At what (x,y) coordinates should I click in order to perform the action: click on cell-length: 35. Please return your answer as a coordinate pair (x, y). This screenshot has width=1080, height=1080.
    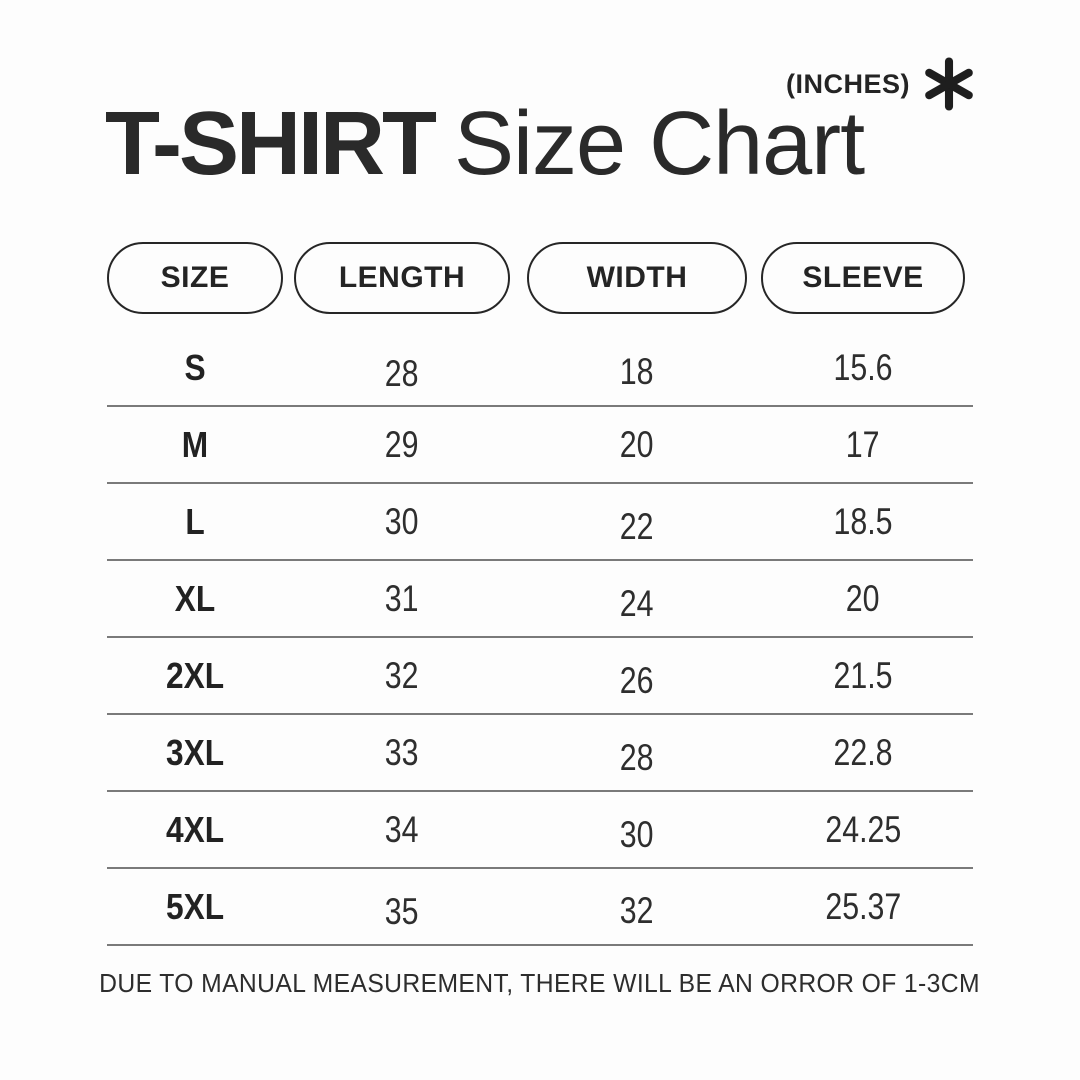
    Looking at the image, I should click on (402, 911).